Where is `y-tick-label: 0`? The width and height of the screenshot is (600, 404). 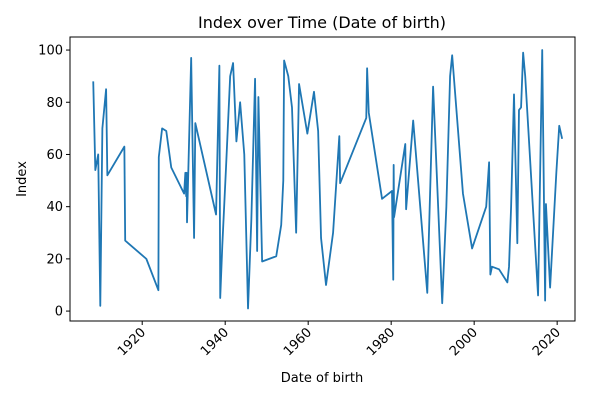 y-tick-label: 0 is located at coordinates (59, 312).